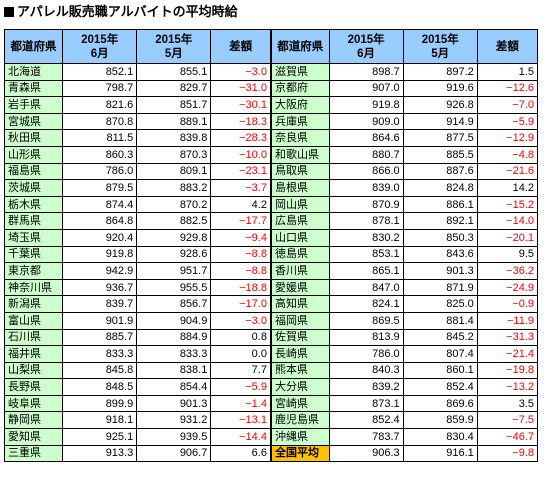 This screenshot has width=544, height=479. I want to click on diff-value-cell: −24.9, so click(507, 287).